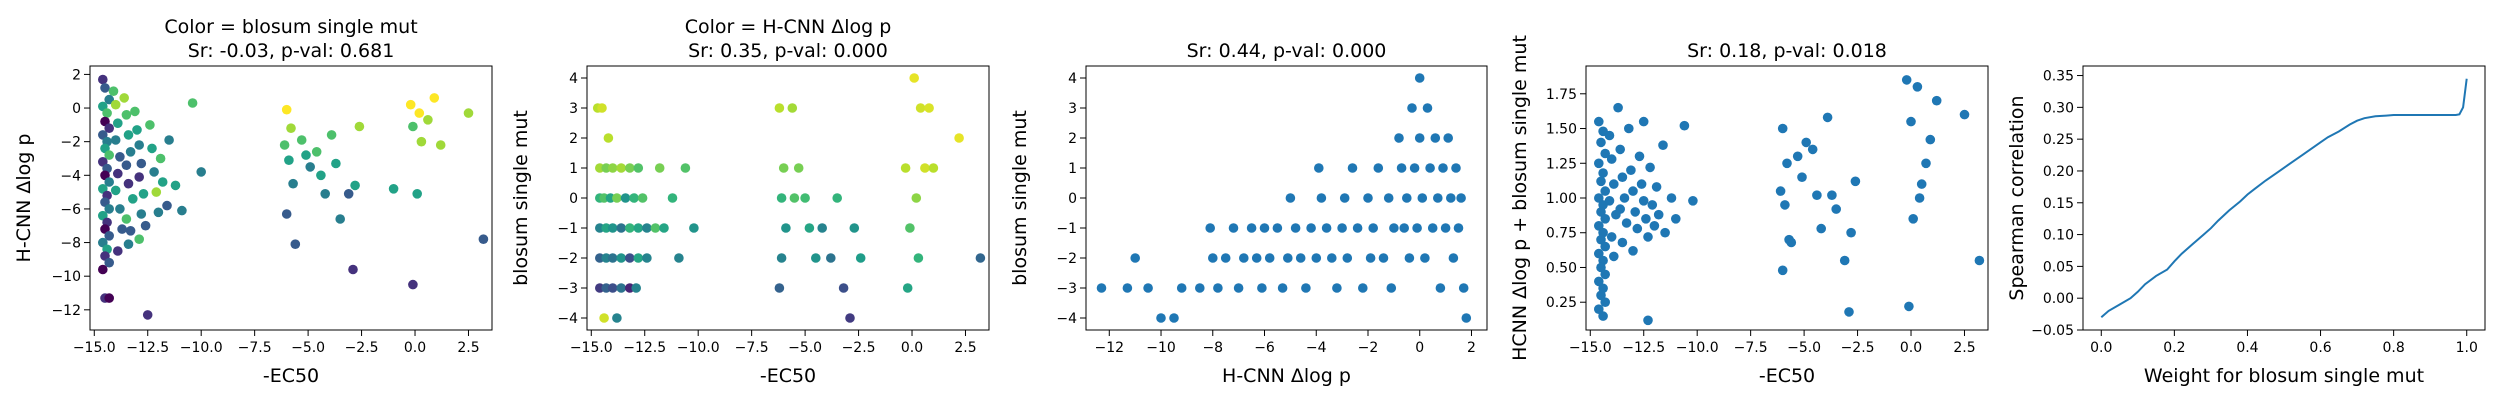  I want to click on y-axis-label: HCNN Δlog p + blosum single mut, so click(1520, 198).